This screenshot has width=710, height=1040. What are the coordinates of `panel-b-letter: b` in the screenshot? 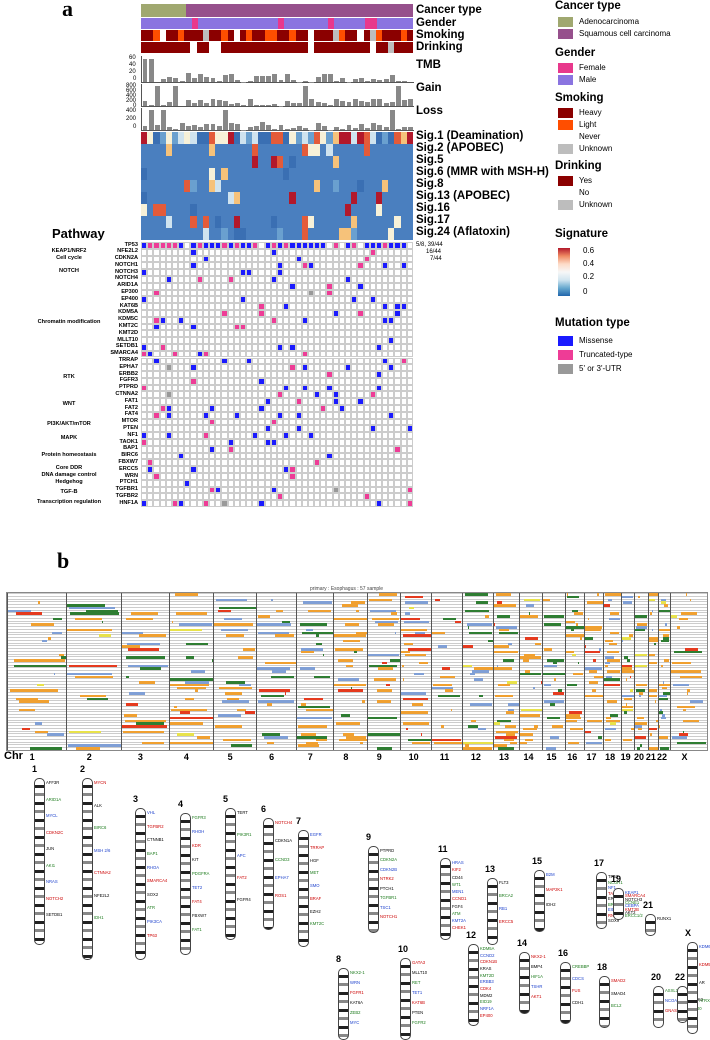 It's located at (63, 561).